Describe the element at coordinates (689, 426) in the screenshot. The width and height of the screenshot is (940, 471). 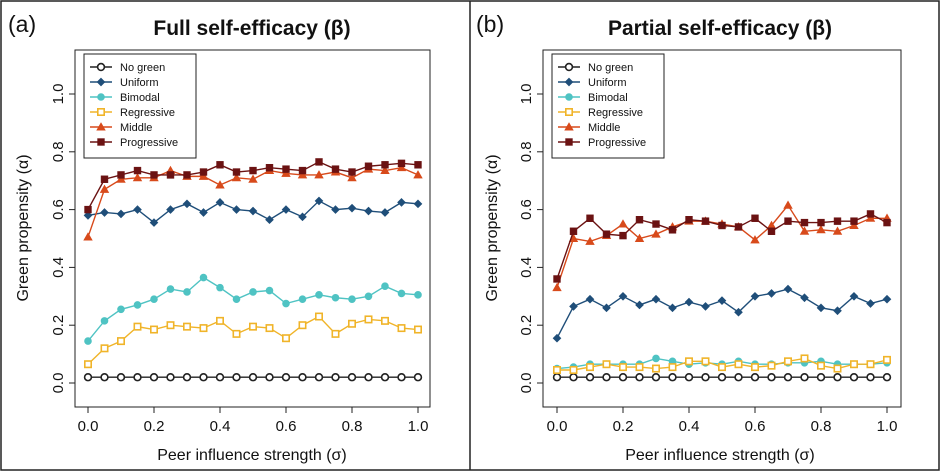
I see `panel-b-x-tick-label: 0.4` at that location.